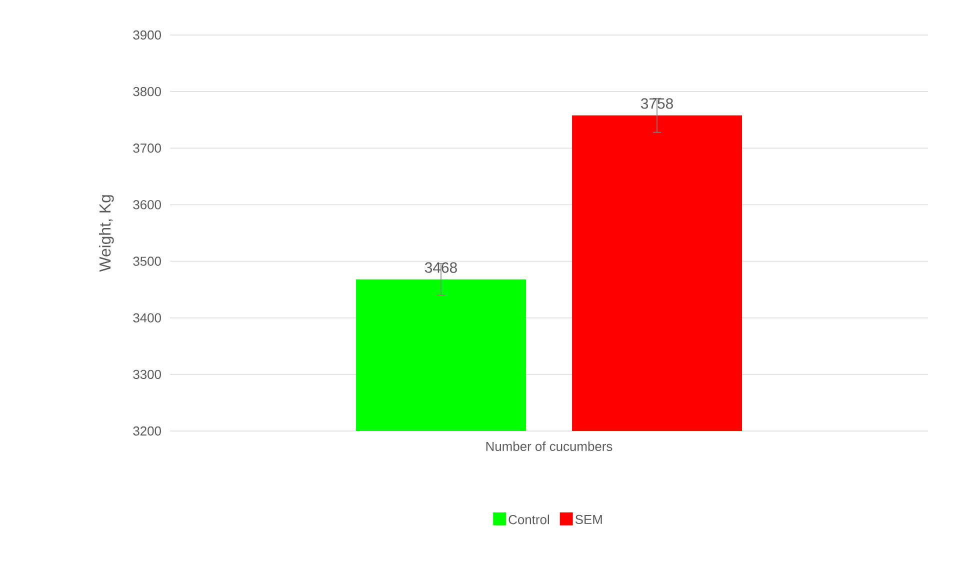 The width and height of the screenshot is (956, 578). Describe the element at coordinates (147, 35) in the screenshot. I see `y-tick-label: 3900` at that location.